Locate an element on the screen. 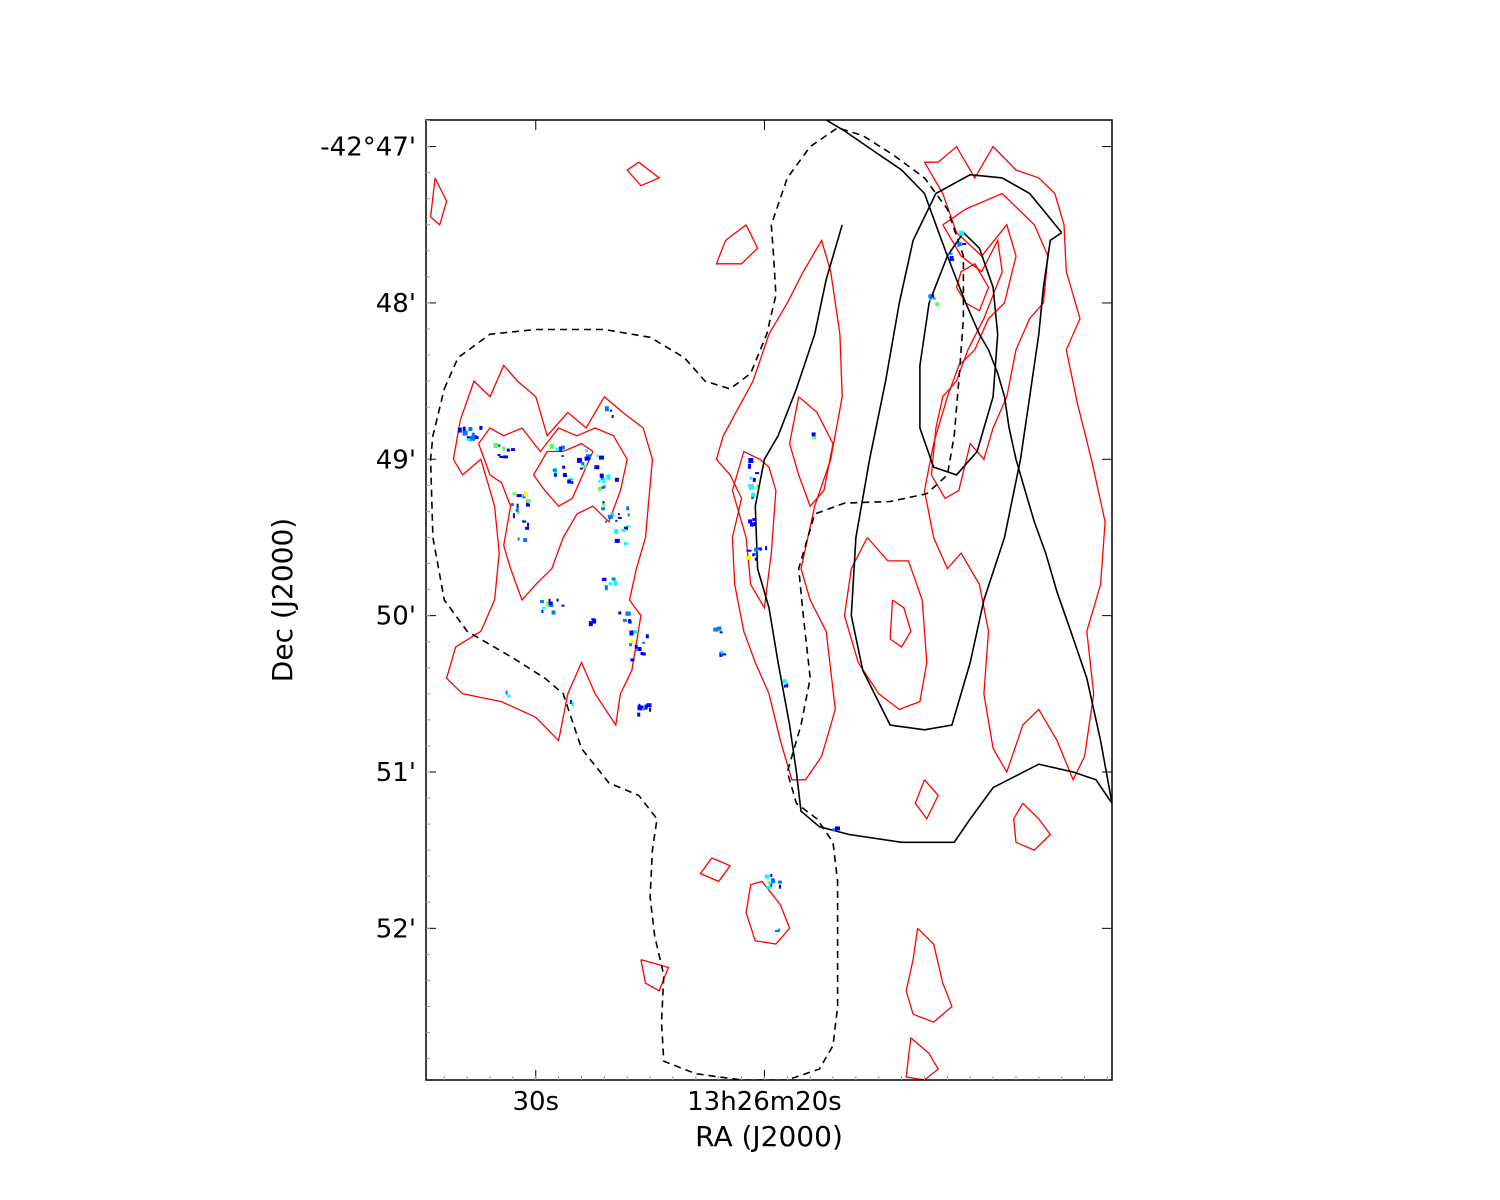 The image size is (1500, 1200). contour-layer-black-solid is located at coordinates (933, 482).